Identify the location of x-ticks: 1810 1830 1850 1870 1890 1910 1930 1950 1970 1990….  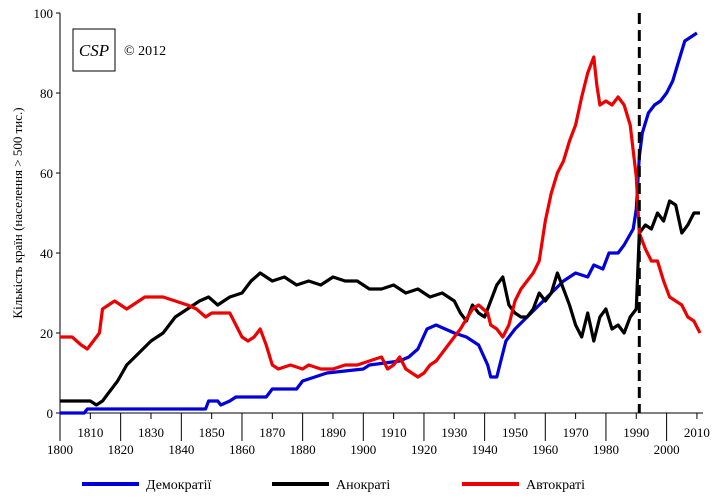
(378, 435).